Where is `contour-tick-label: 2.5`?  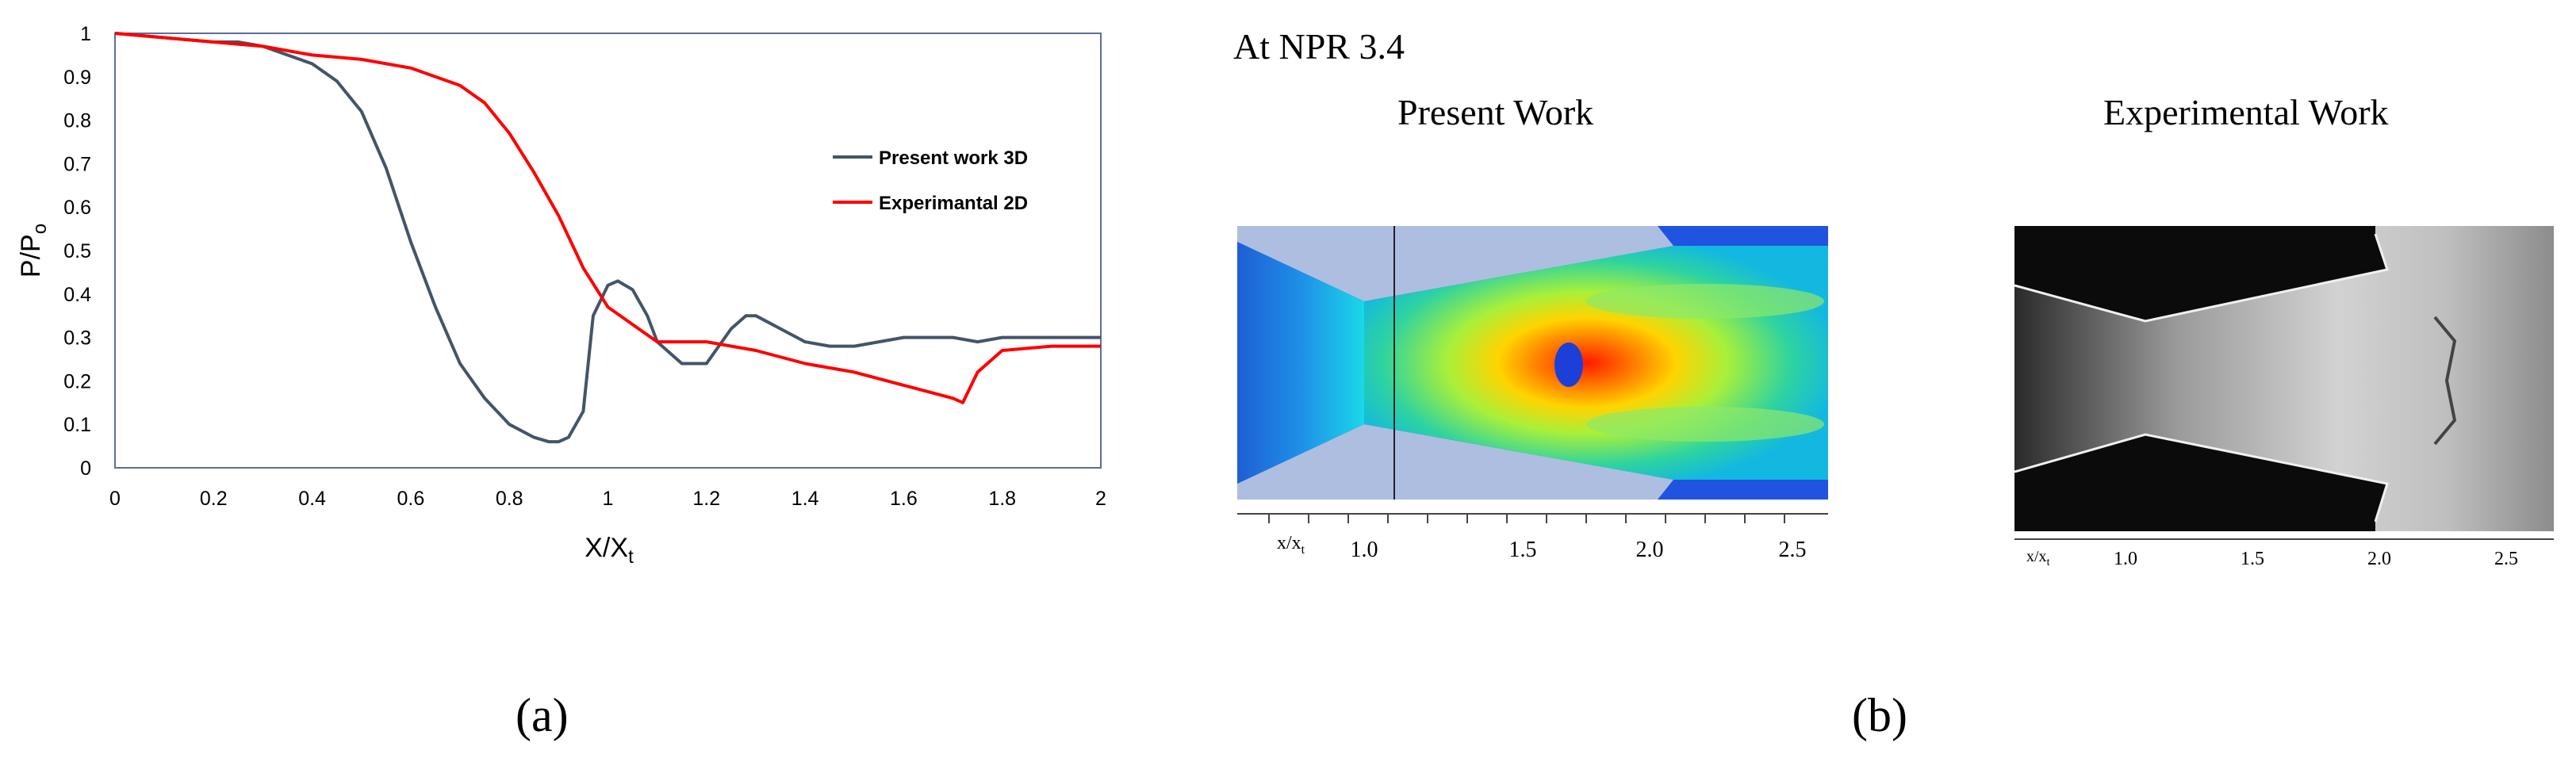
contour-tick-label: 2.5 is located at coordinates (1793, 550).